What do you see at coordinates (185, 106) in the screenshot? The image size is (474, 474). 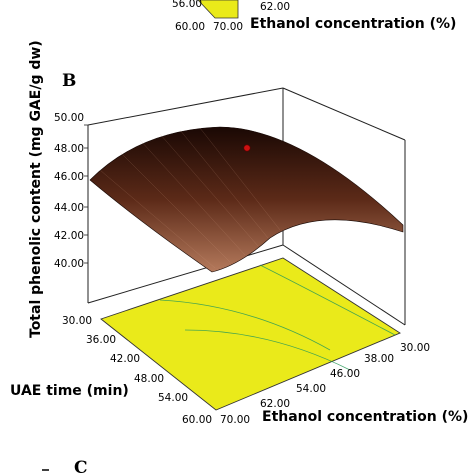 I see `chart-b-top-left-edge` at bounding box center [185, 106].